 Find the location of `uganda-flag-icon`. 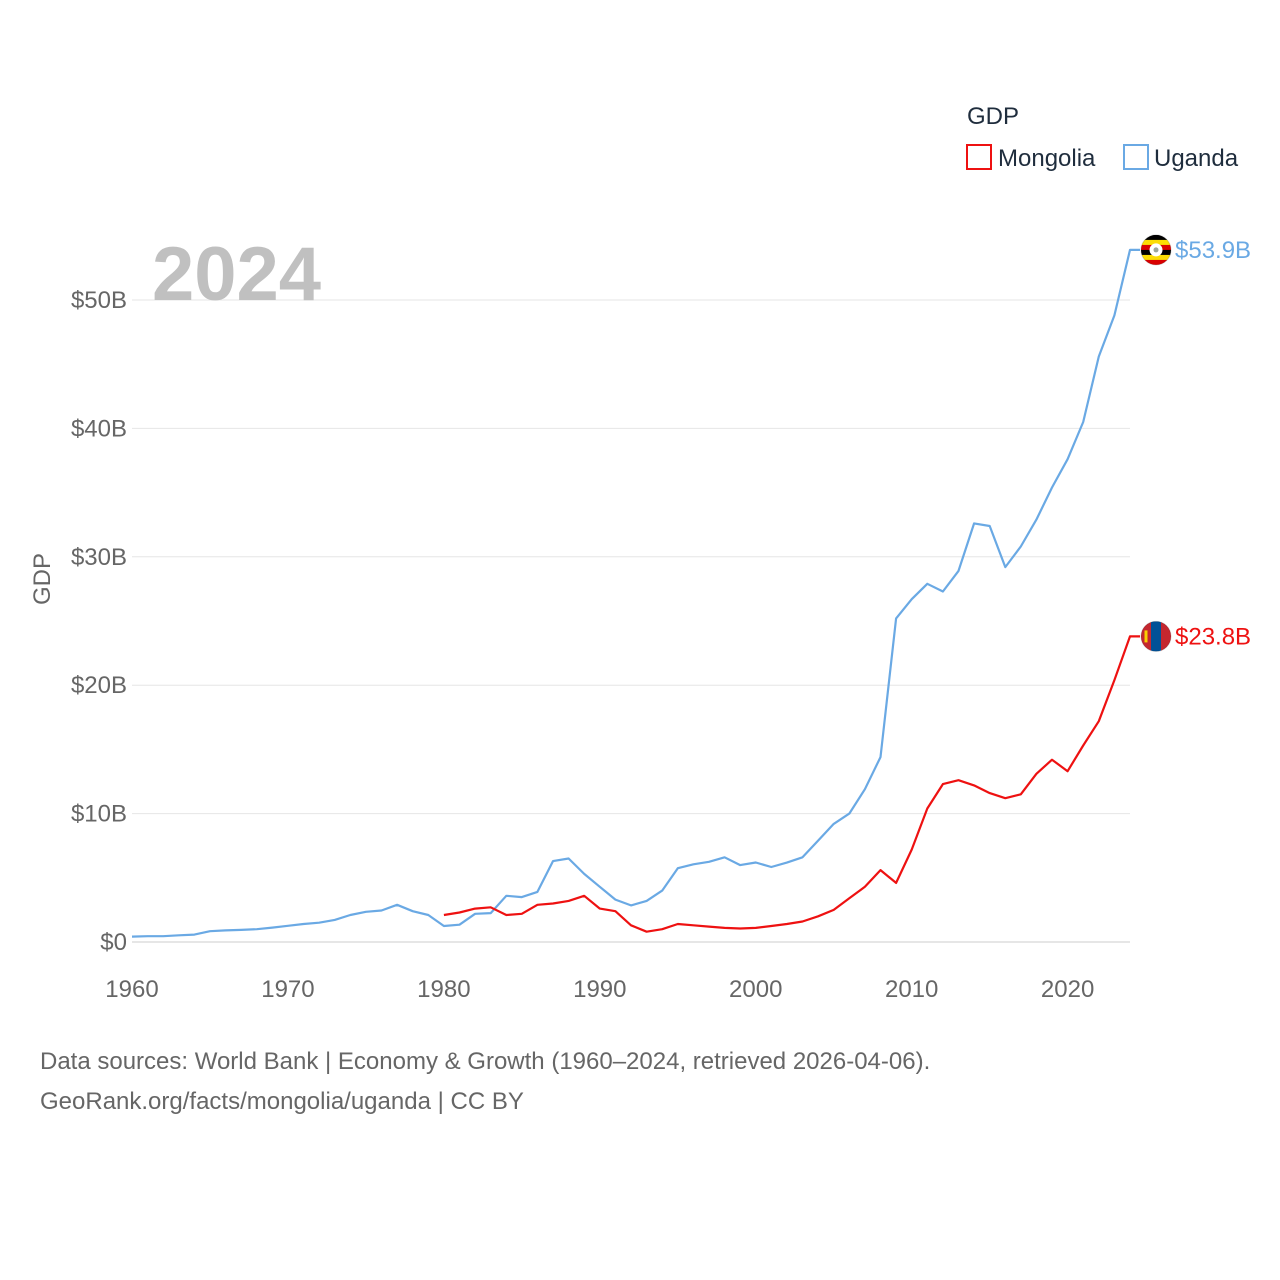

uganda-flag-icon is located at coordinates (1156, 250).